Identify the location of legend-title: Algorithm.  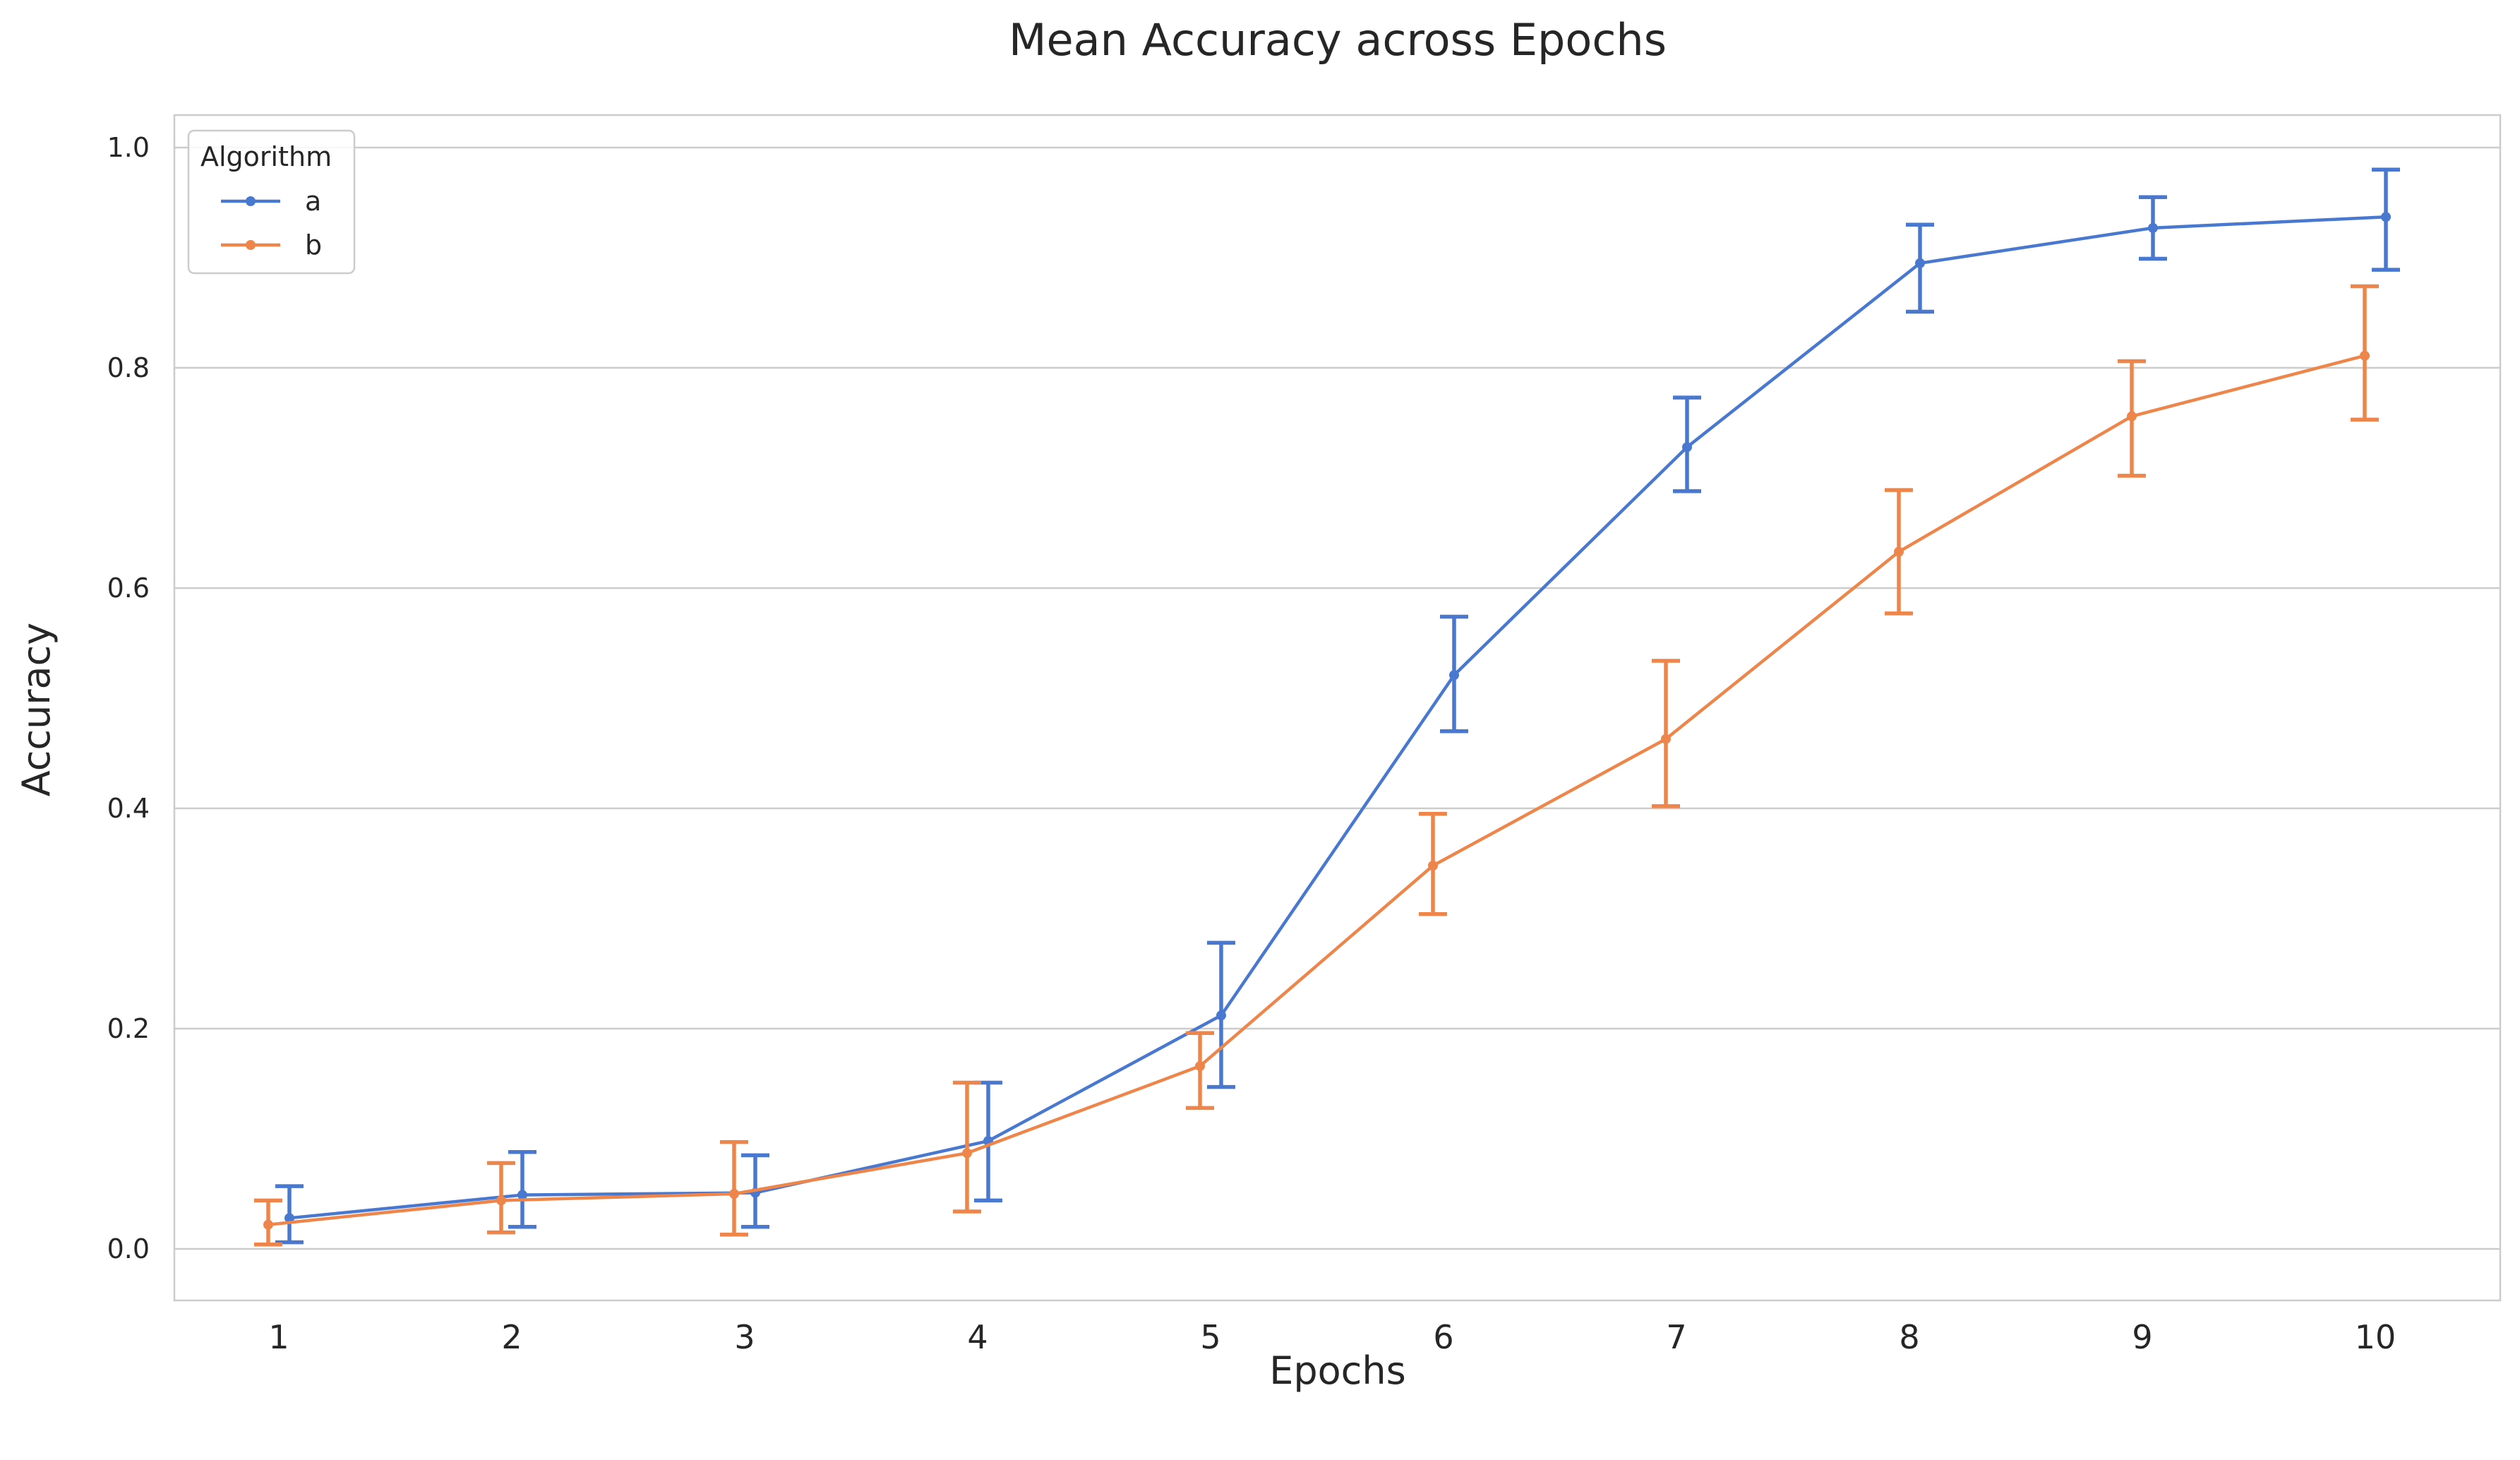
(266, 156).